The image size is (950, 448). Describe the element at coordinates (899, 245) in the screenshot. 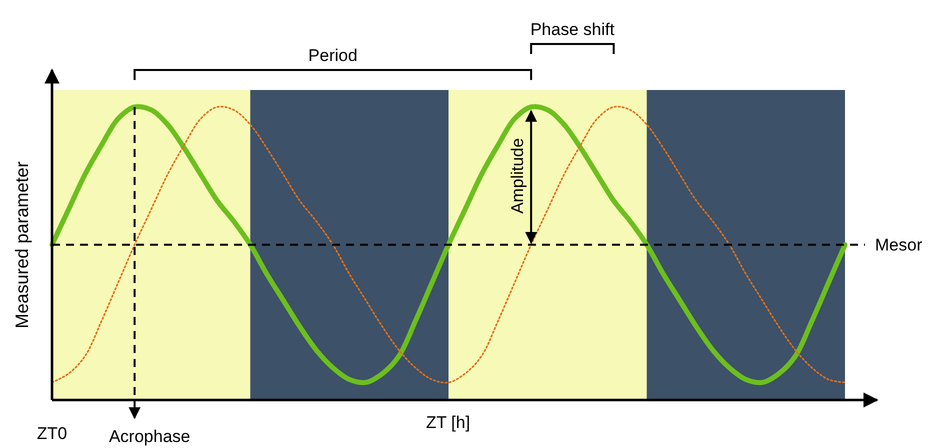

I see `ref-line-label: Mesor` at that location.